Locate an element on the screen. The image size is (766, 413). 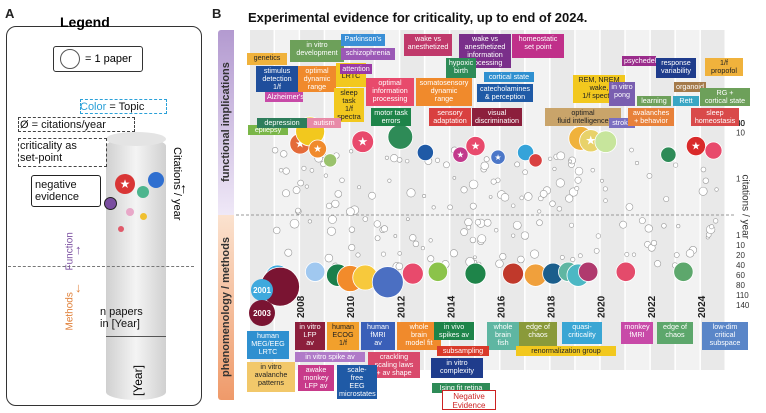
legend-pink-dot is located at coordinates (130, 212).